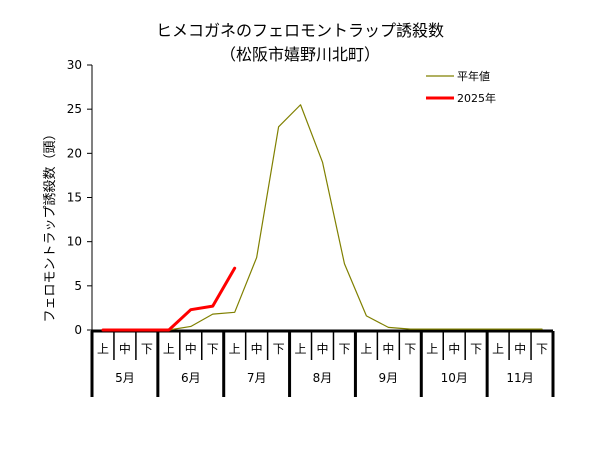 This screenshot has height=468, width=606. What do you see at coordinates (78, 330) in the screenshot?
I see `y-tick-label: 0` at bounding box center [78, 330].